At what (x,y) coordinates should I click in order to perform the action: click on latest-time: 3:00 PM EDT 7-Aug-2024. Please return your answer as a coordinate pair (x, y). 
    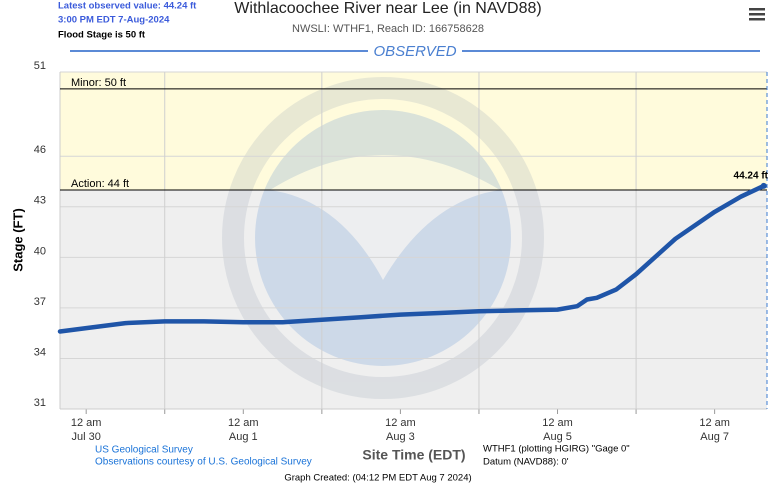
    Looking at the image, I should click on (114, 20).